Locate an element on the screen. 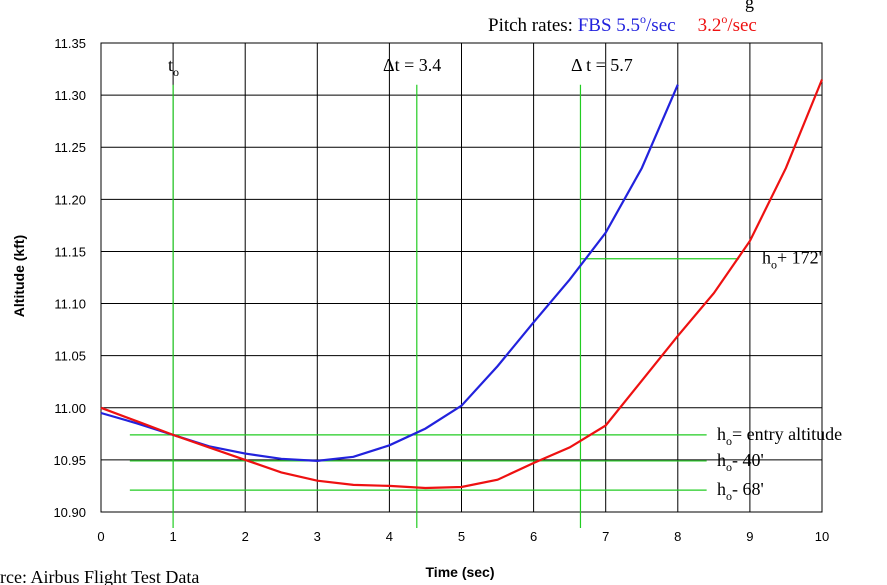 This screenshot has height=585, width=887. x-tick-label: 0 is located at coordinates (100, 536).